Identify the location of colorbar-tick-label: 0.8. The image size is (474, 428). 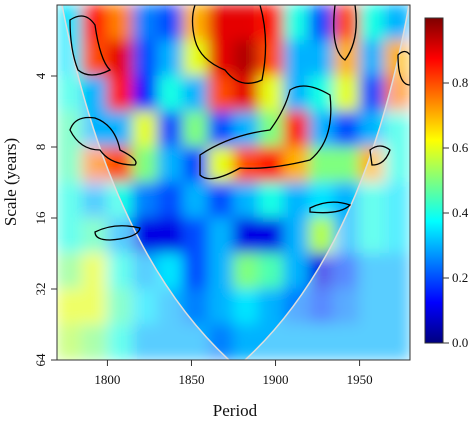
(460, 82).